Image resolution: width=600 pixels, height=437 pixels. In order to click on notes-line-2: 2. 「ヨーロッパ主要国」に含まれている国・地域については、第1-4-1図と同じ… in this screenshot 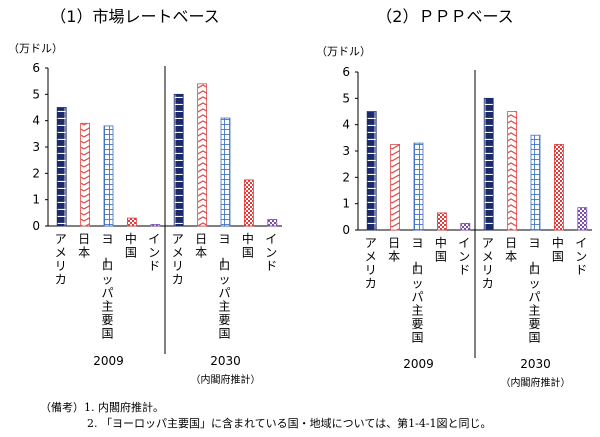, I will do `click(289, 423)`.